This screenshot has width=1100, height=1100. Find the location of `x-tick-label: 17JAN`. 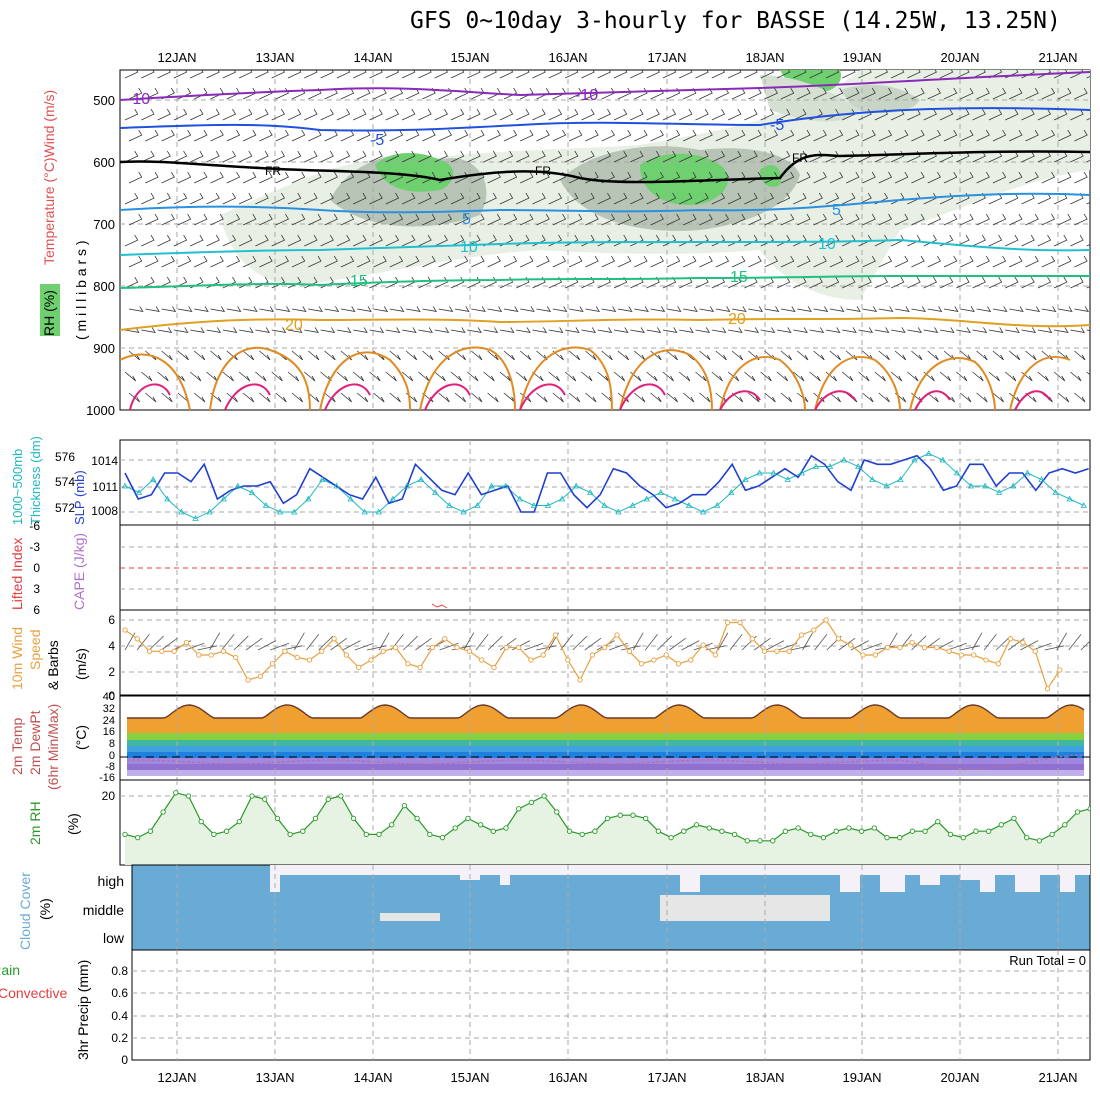

x-tick-label: 17JAN is located at coordinates (666, 1077).